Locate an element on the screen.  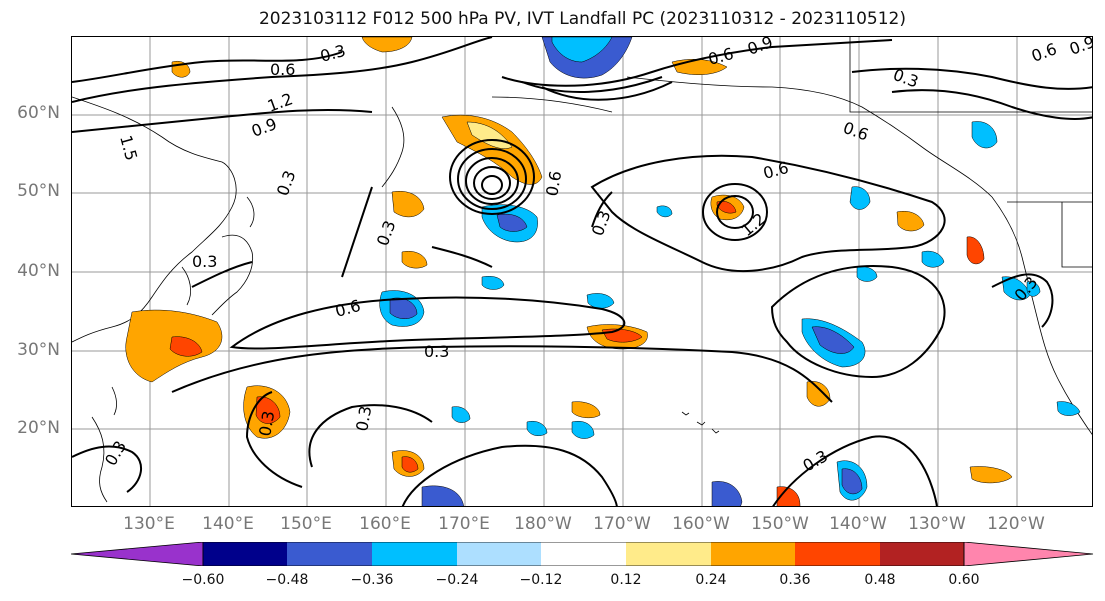
colorbar-tick: −0.36 is located at coordinates (372, 580).